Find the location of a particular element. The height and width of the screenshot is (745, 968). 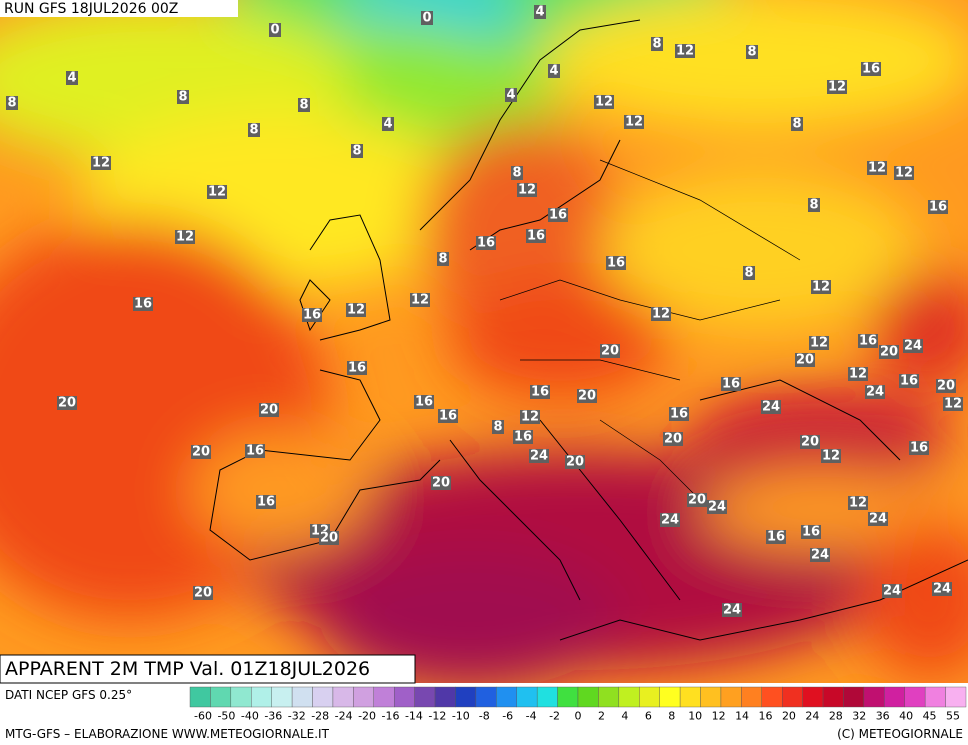

colorbar-tick-label: 14 is located at coordinates (742, 716).